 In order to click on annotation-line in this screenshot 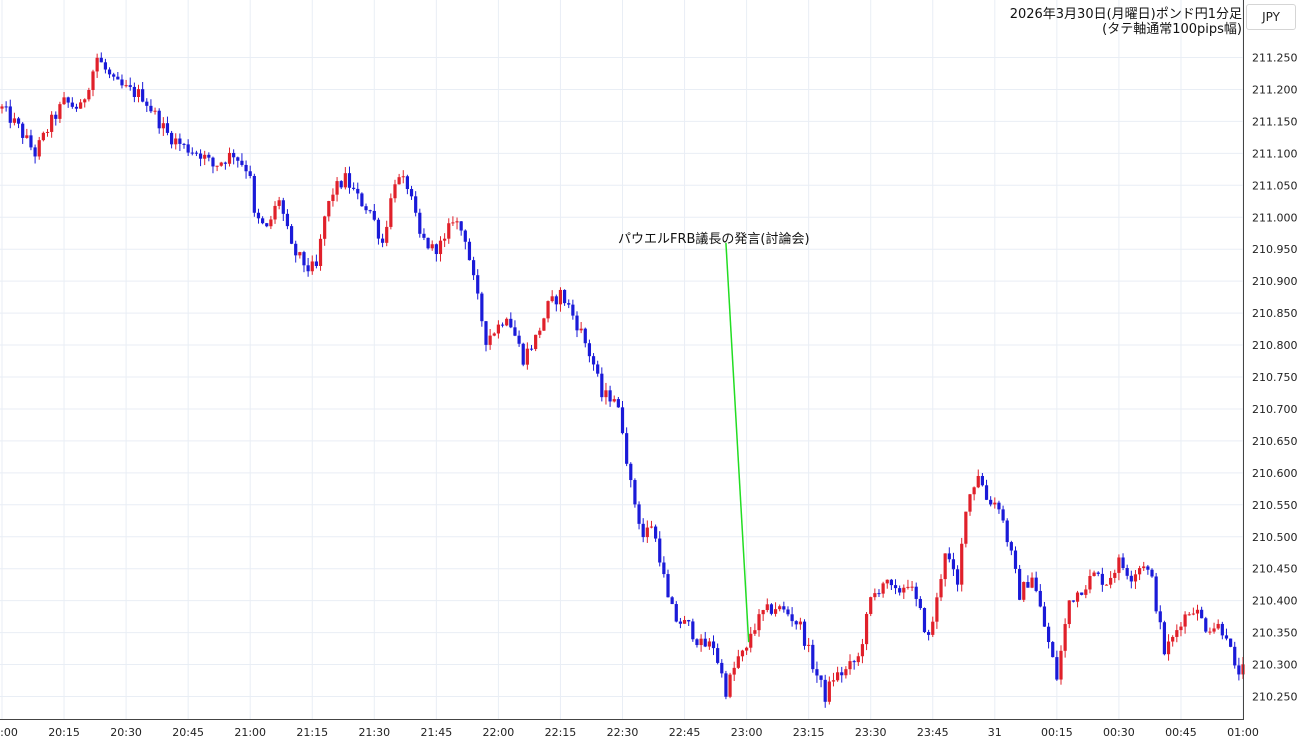, I will do `click(737, 442)`.